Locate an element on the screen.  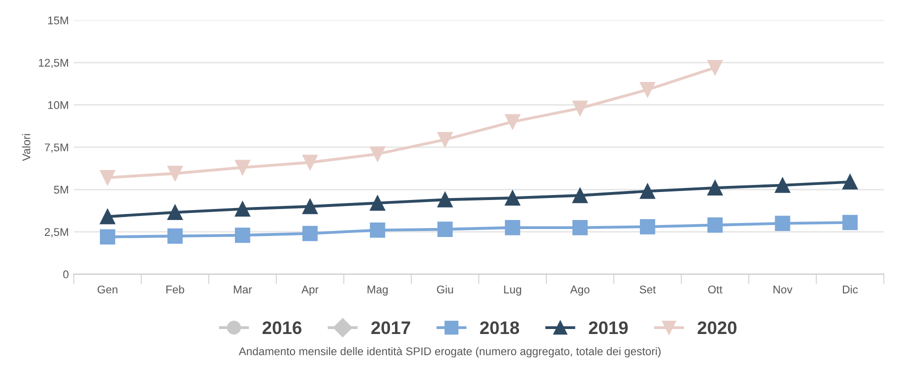
legend-label: 2019 is located at coordinates (608, 327).